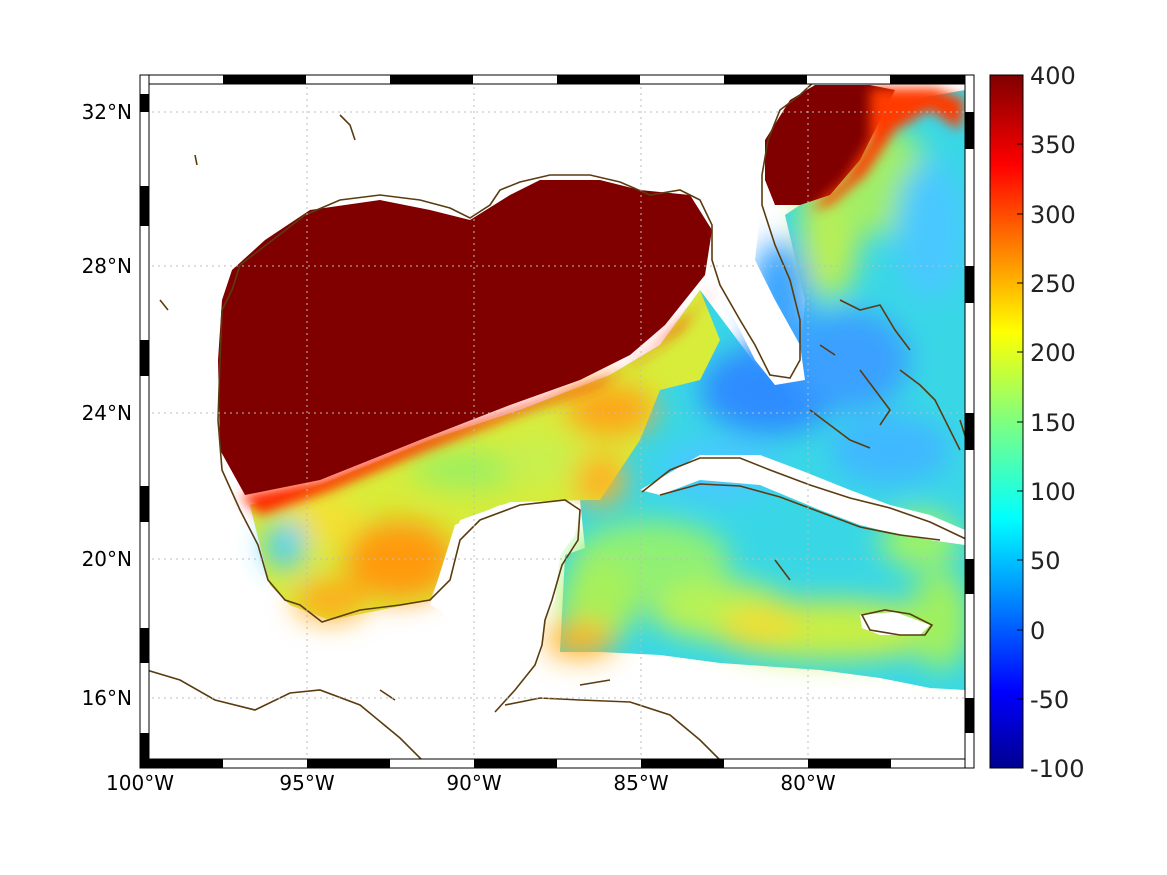  I want to click on lat-tick-label: 16°N, so click(107, 698).